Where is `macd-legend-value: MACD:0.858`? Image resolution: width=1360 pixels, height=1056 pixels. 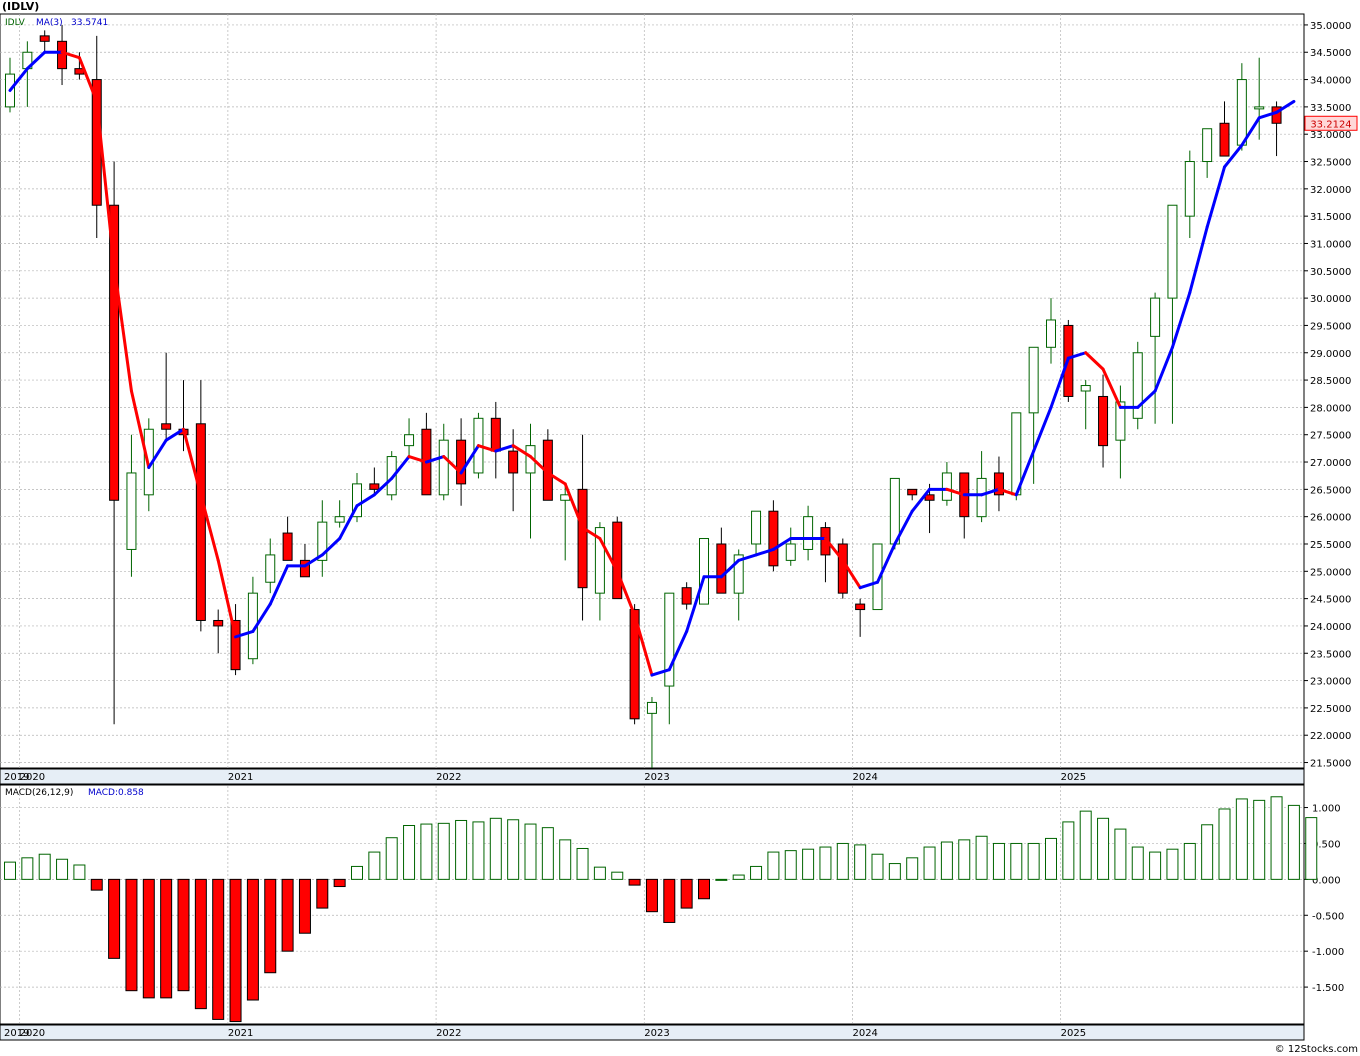
macd-legend-value: MACD:0.858 is located at coordinates (116, 793).